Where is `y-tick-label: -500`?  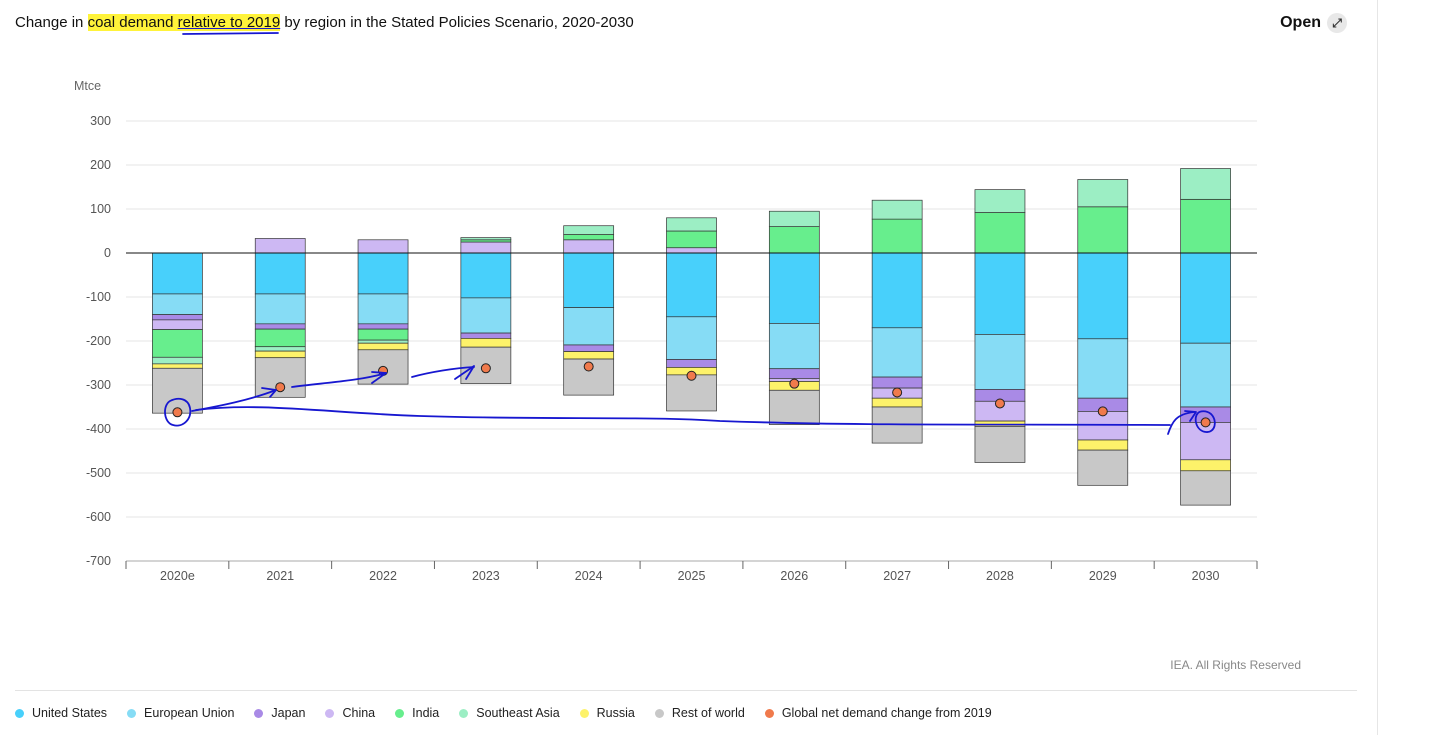 y-tick-label: -500 is located at coordinates (98, 473).